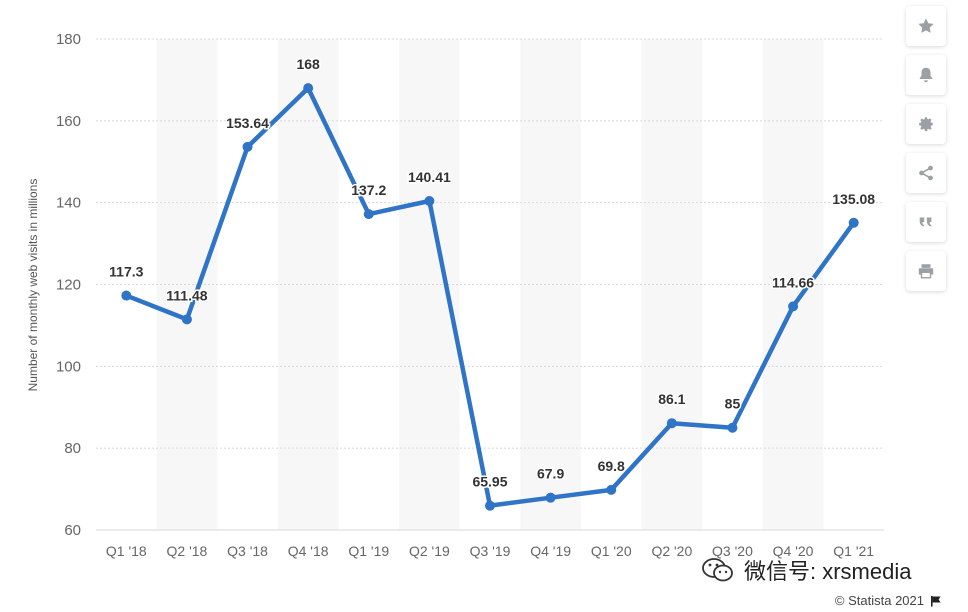 The height and width of the screenshot is (612, 968). I want to click on share-icon, so click(926, 173).